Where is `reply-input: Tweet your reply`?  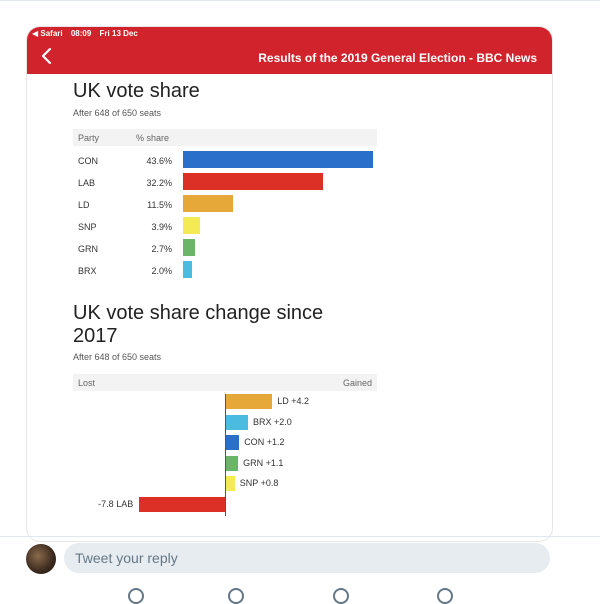
reply-input: Tweet your reply is located at coordinates (307, 558).